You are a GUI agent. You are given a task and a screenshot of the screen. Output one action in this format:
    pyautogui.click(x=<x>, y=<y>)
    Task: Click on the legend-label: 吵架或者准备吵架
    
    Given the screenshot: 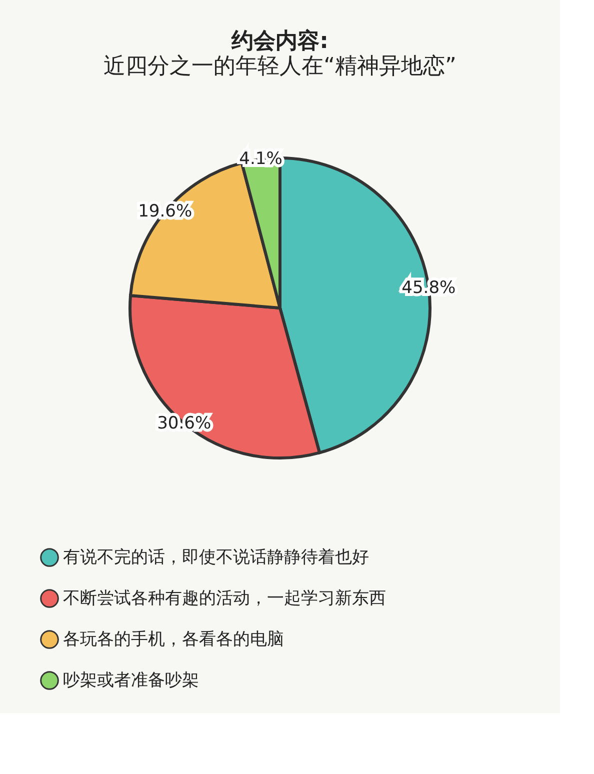 What is the action you would take?
    pyautogui.click(x=131, y=680)
    